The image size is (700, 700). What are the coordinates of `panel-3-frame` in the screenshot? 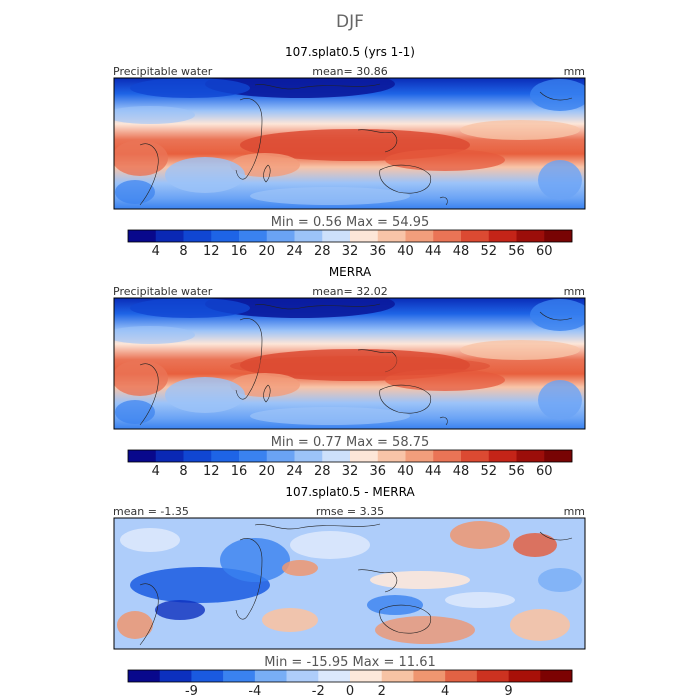 It's located at (349, 583).